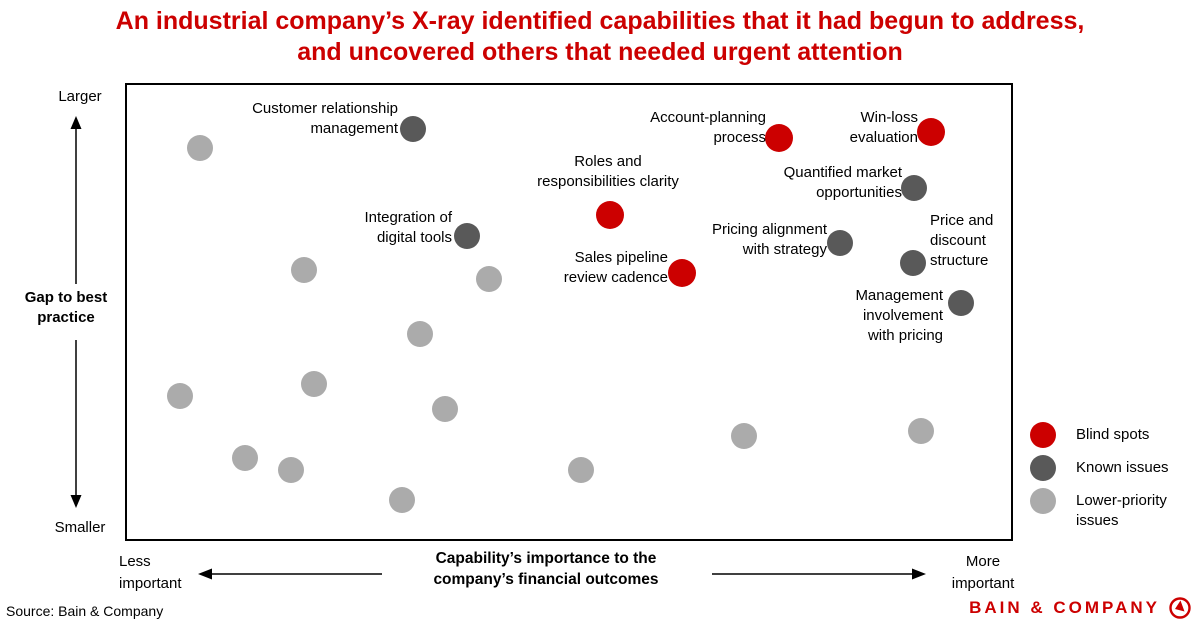 This screenshot has height=627, width=1200. What do you see at coordinates (80, 96) in the screenshot?
I see `y-axis-top-label: Larger` at bounding box center [80, 96].